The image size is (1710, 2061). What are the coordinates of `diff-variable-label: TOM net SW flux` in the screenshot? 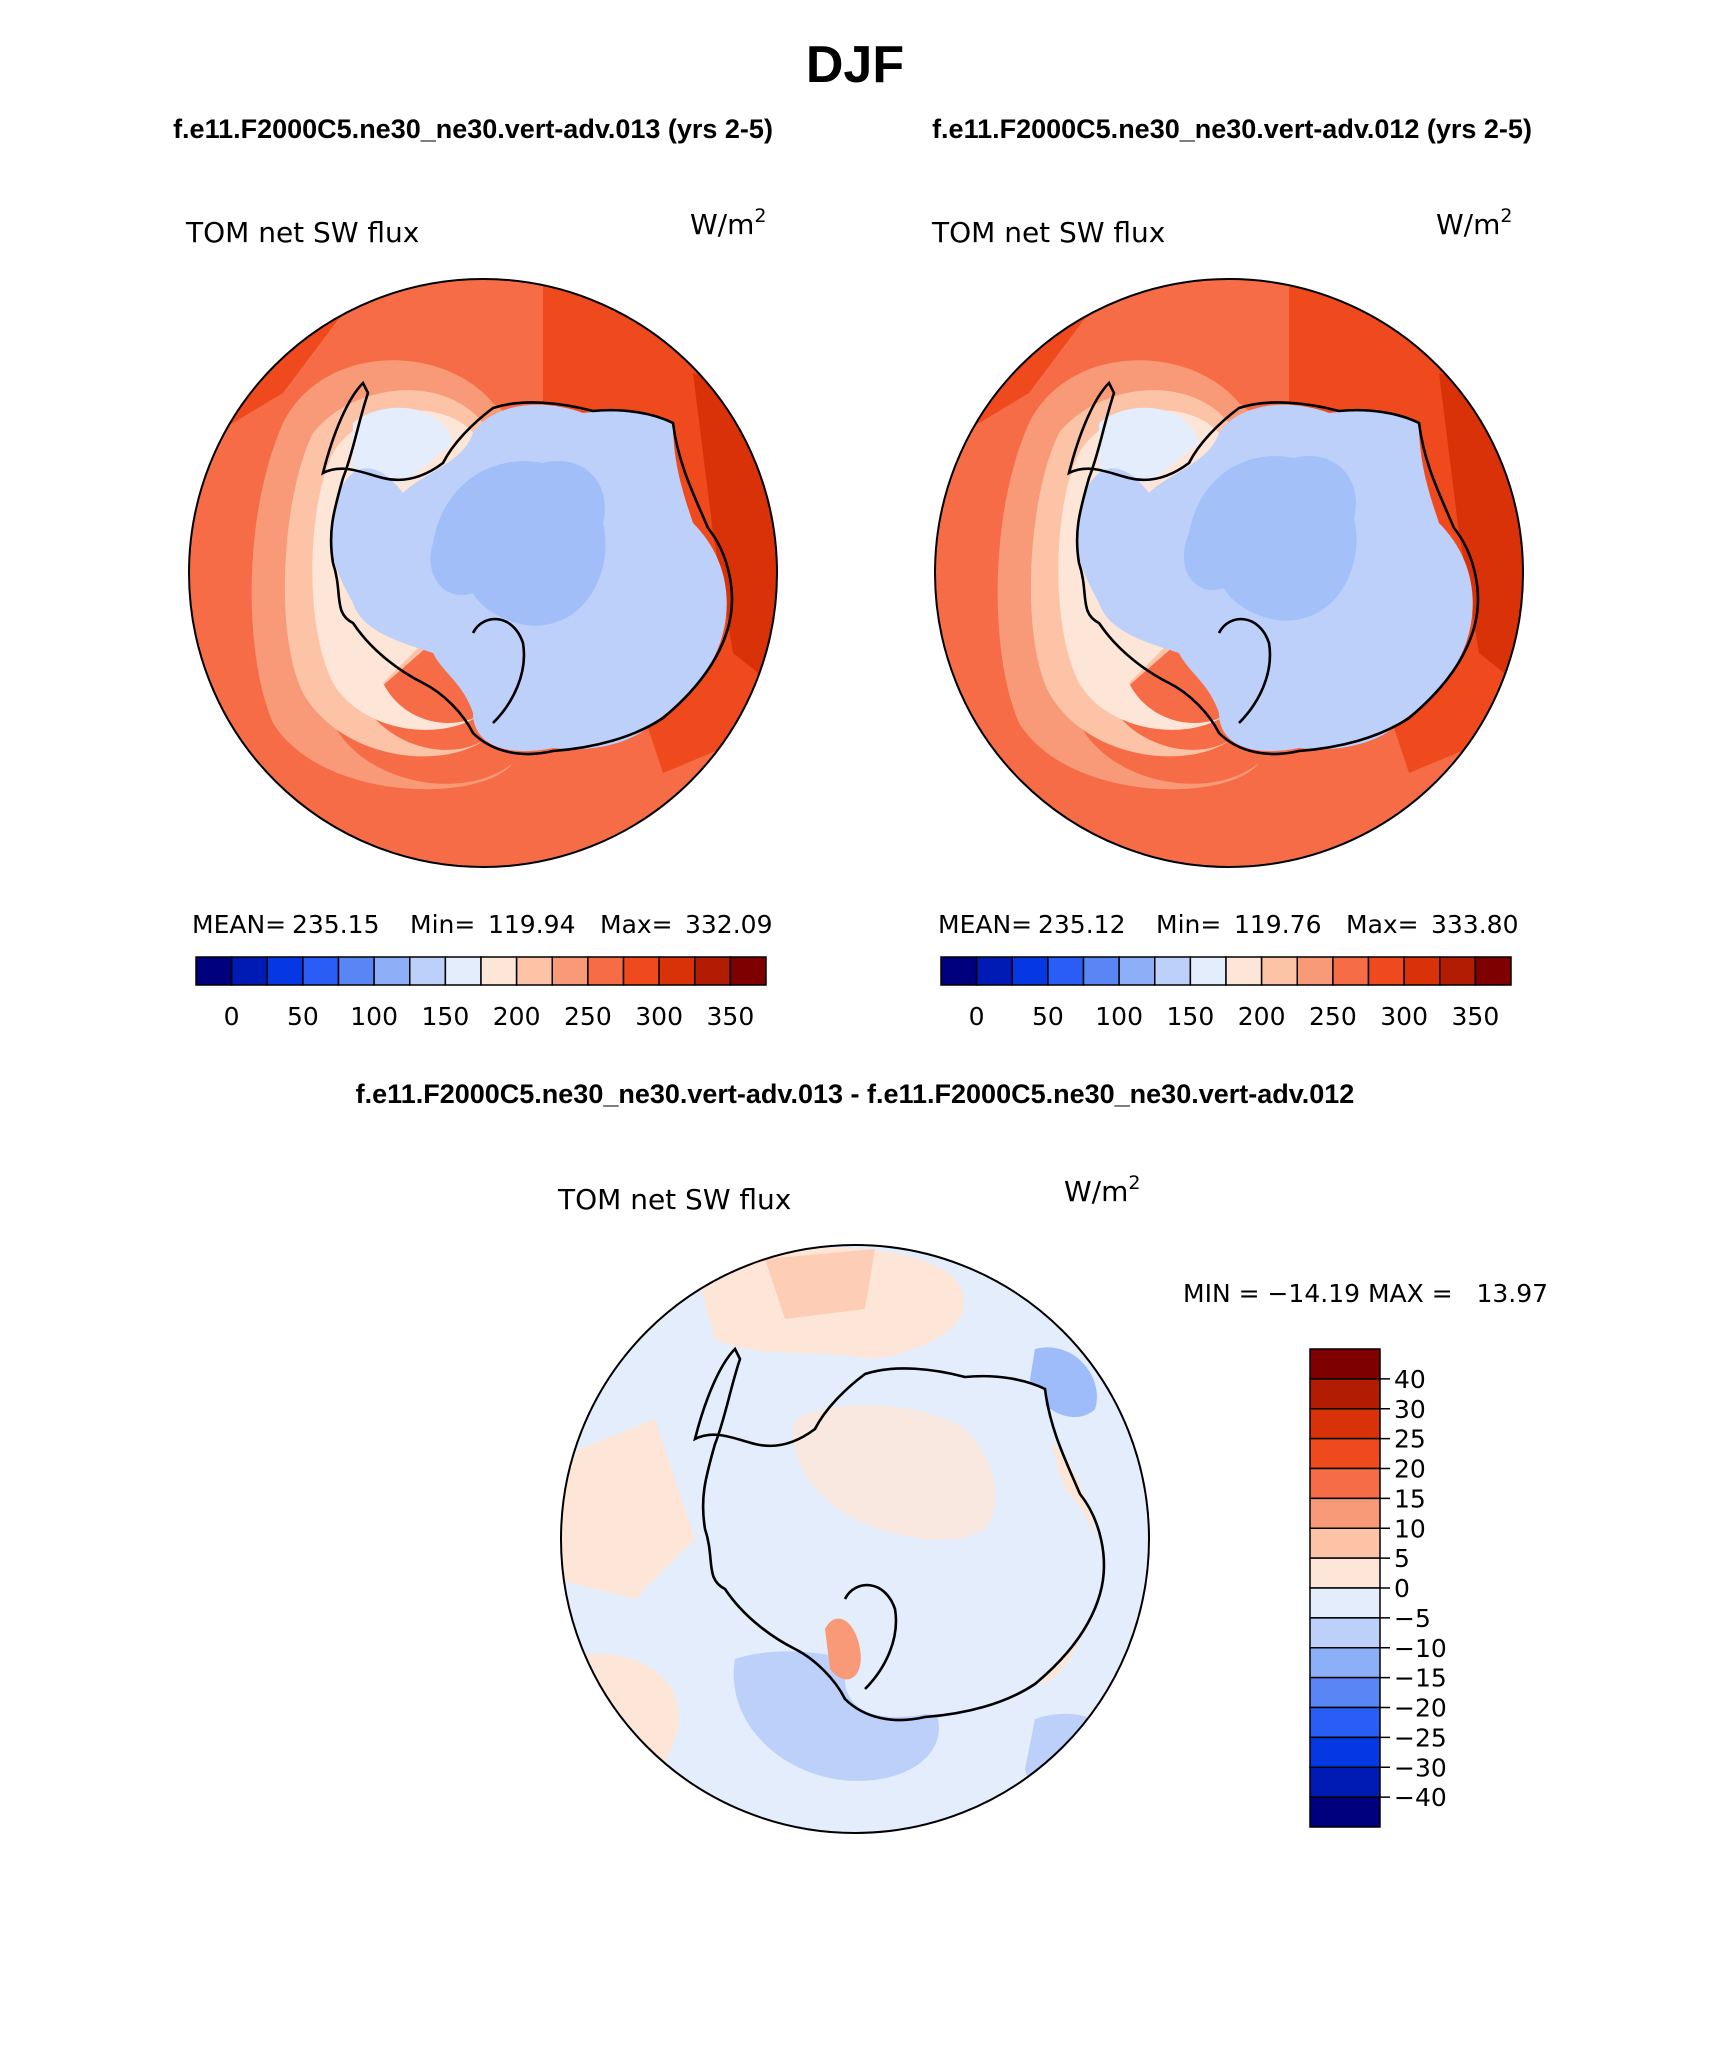 It's located at (674, 1199).